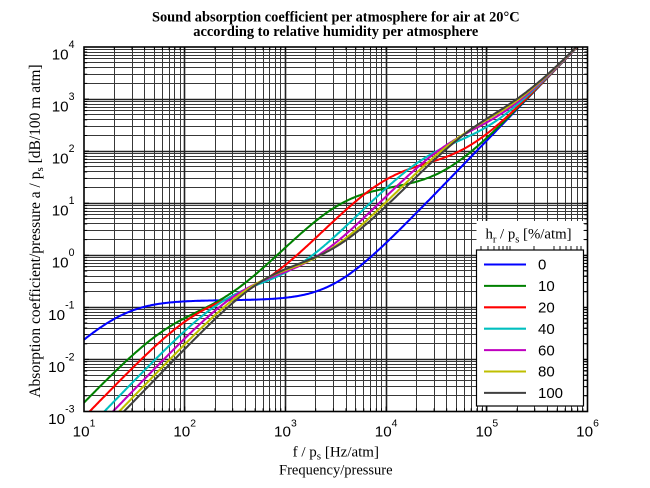 Image resolution: width=650 pixels, height=488 pixels. What do you see at coordinates (550, 393) in the screenshot?
I see `svg-text: 100` at bounding box center [550, 393].